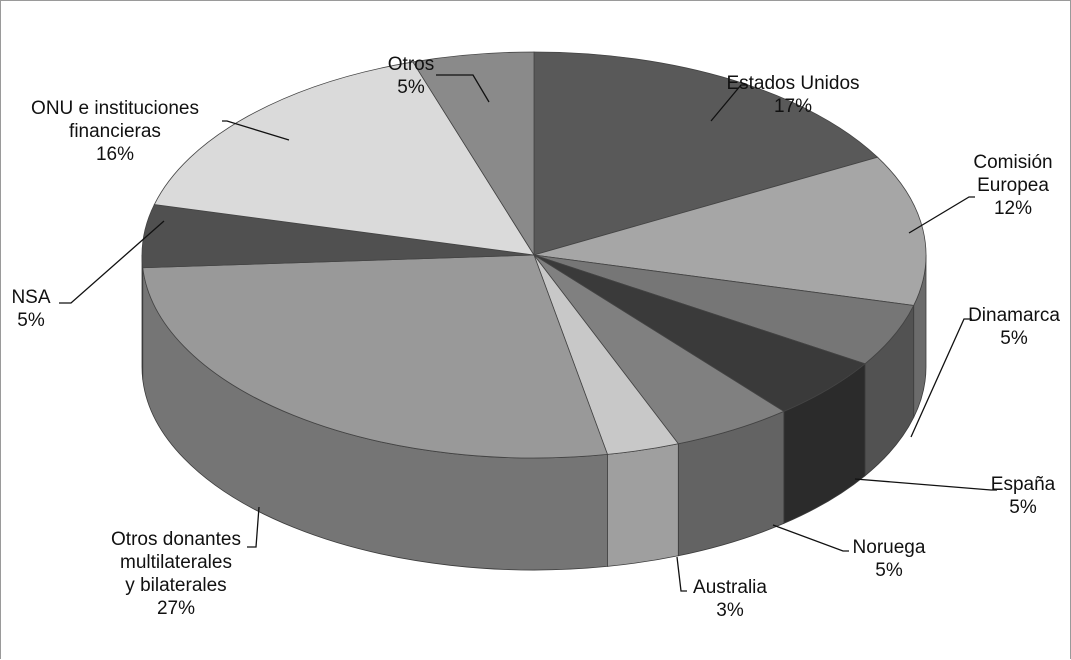 The width and height of the screenshot is (1071, 660). What do you see at coordinates (253, 527) in the screenshot?
I see `leader-line-otros-donantes-multilaterales-y-bilaterales` at bounding box center [253, 527].